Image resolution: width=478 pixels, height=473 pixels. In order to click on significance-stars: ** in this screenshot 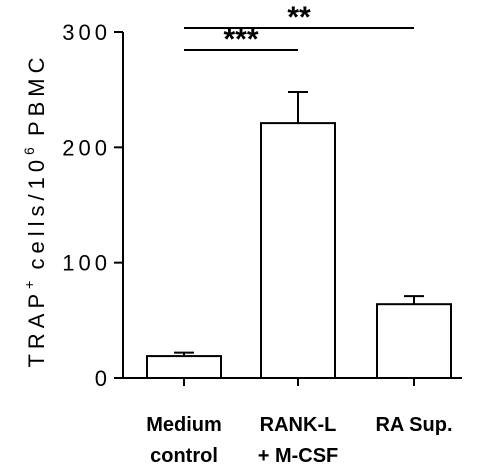, I will do `click(299, 17)`.